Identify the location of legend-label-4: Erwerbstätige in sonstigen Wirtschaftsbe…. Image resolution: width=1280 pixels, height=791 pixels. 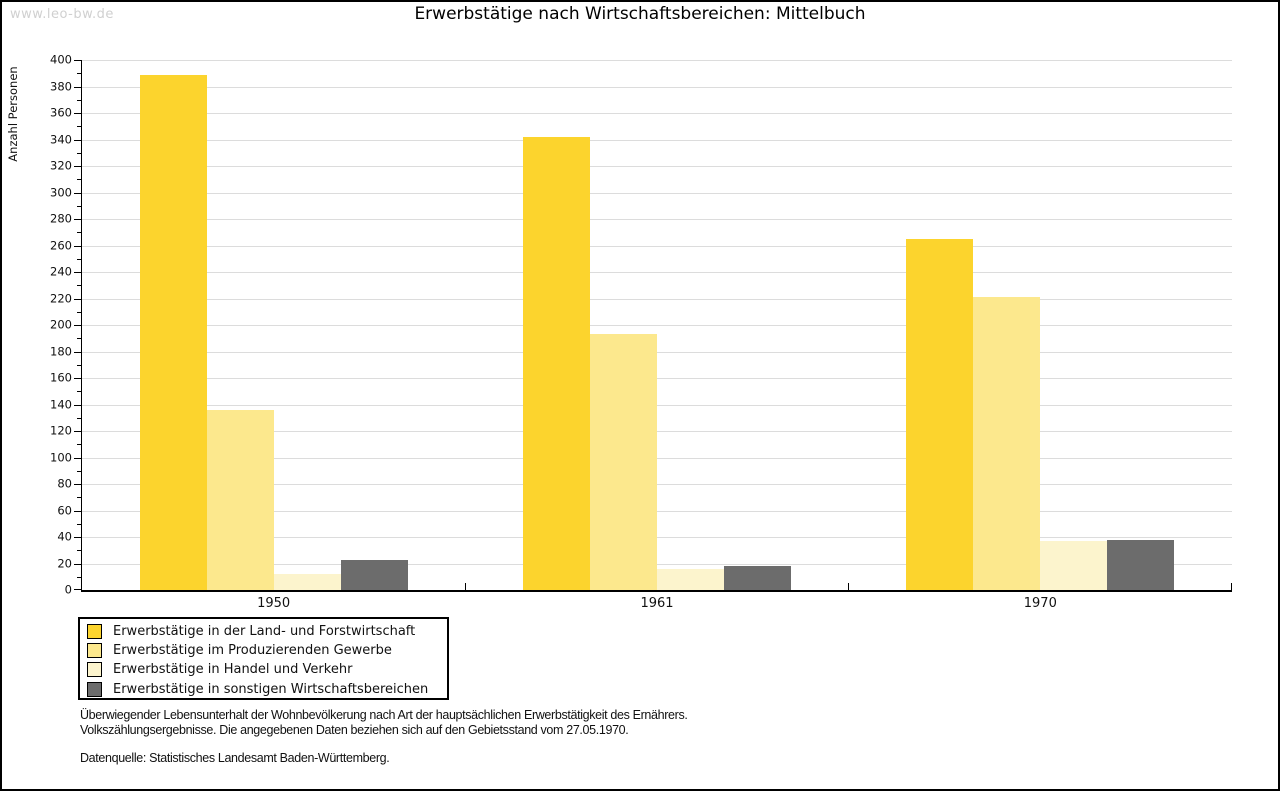
(271, 689).